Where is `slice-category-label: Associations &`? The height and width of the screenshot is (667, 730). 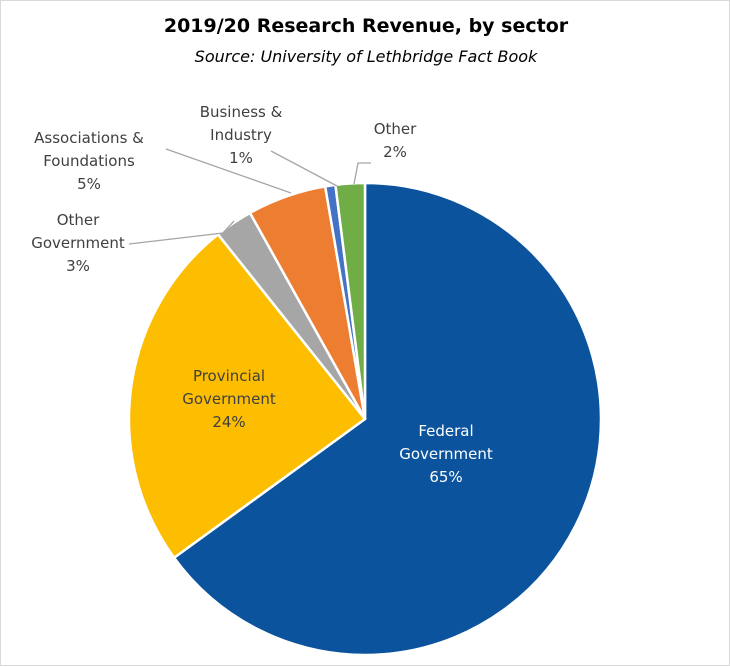 slice-category-label: Associations & is located at coordinates (89, 138).